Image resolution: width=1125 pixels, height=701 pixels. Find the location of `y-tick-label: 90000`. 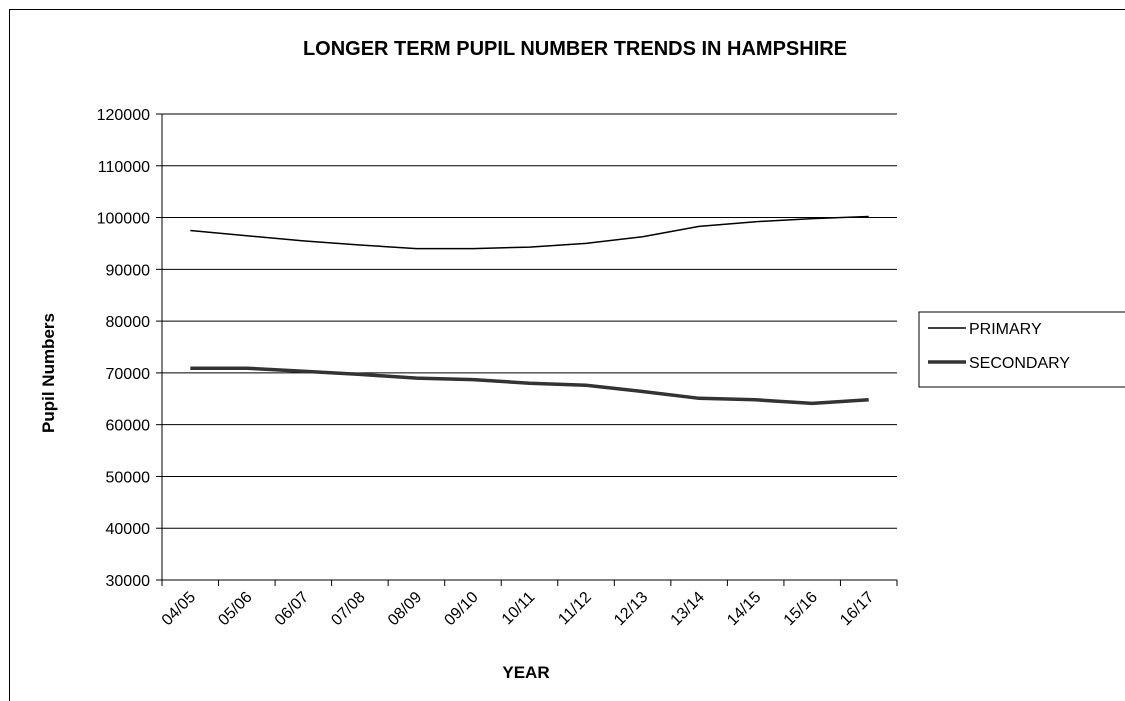

y-tick-label: 90000 is located at coordinates (128, 270).